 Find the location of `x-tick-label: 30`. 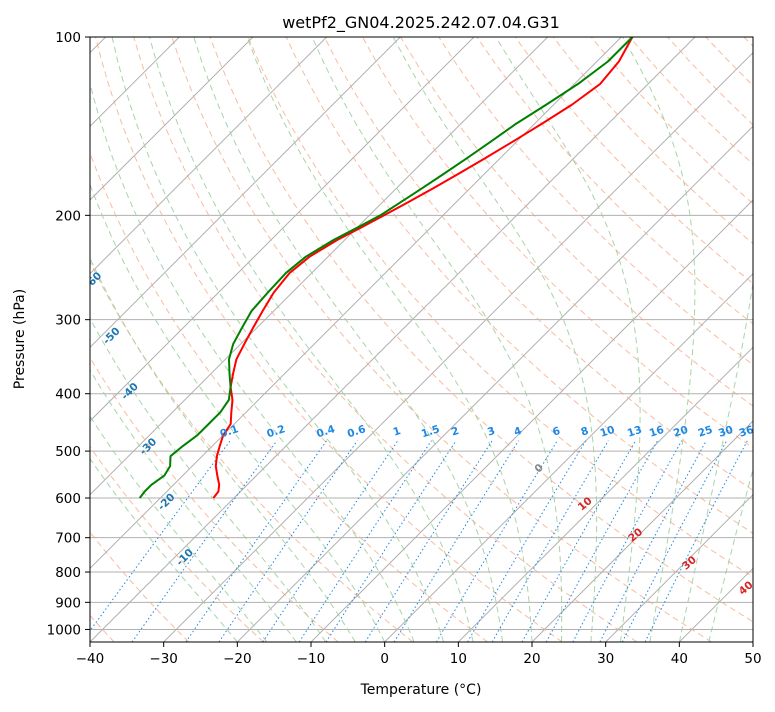

x-tick-label: 30 is located at coordinates (605, 659).